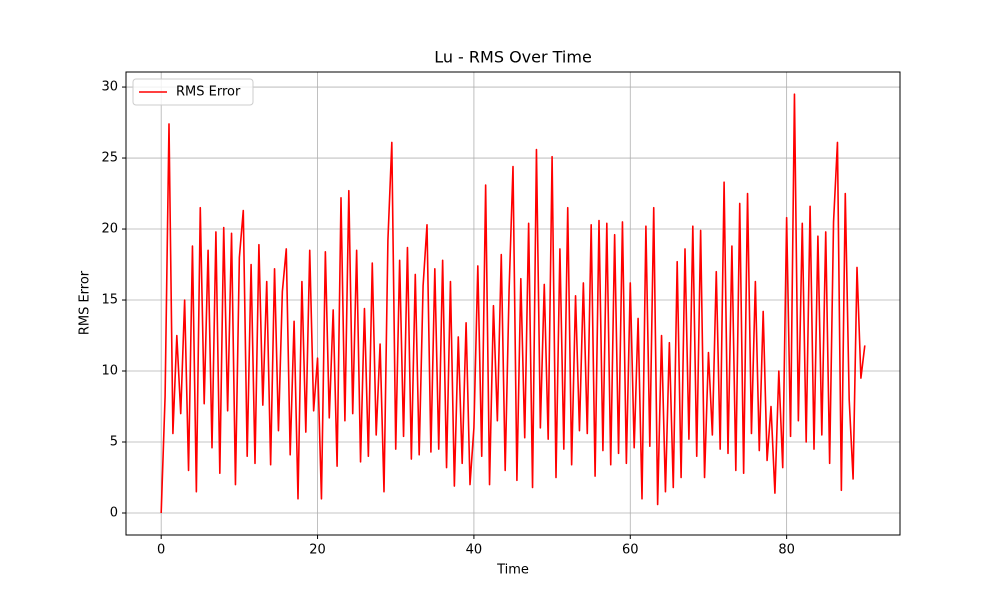  What do you see at coordinates (161, 550) in the screenshot?
I see `x-tick-label: 0` at bounding box center [161, 550].